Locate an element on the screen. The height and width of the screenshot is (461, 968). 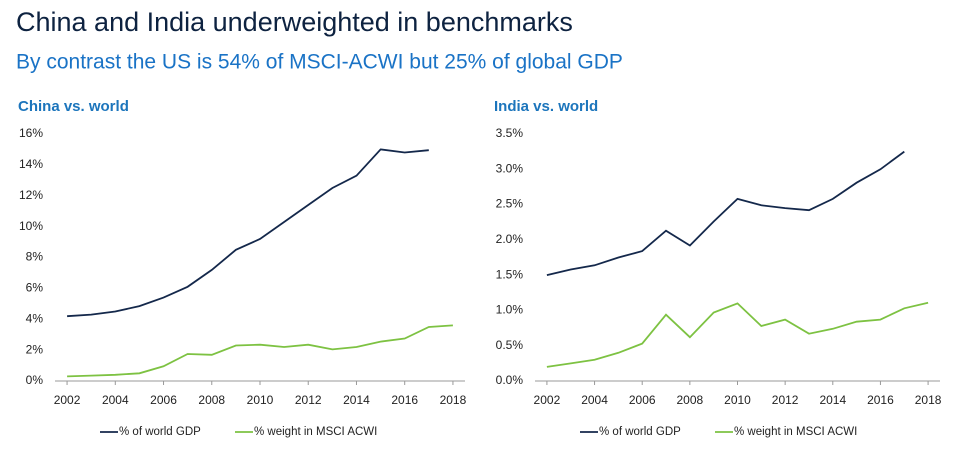
y-tick-label: 12% is located at coordinates (31, 195).